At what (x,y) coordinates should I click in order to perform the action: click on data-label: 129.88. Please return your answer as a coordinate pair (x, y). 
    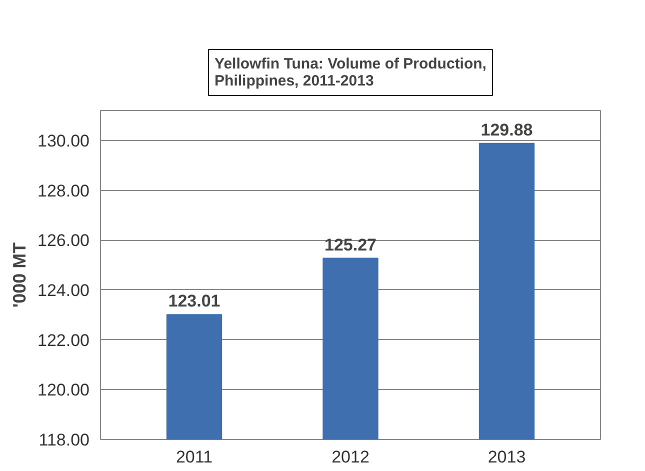
    Looking at the image, I should click on (506, 130).